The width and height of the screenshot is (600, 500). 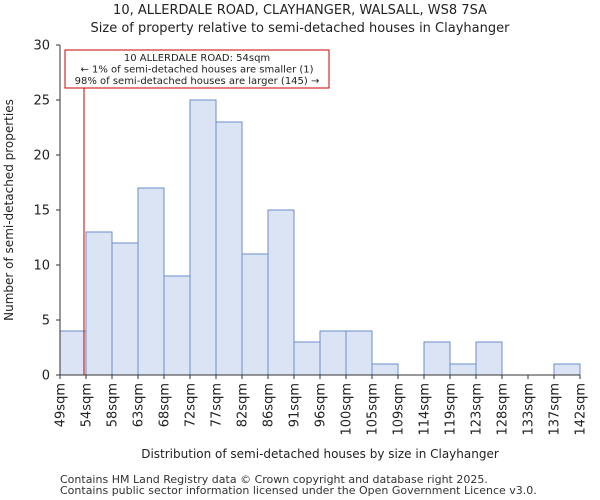 What do you see at coordinates (295, 405) in the screenshot?
I see `x-tick-label: 91sqm` at bounding box center [295, 405].